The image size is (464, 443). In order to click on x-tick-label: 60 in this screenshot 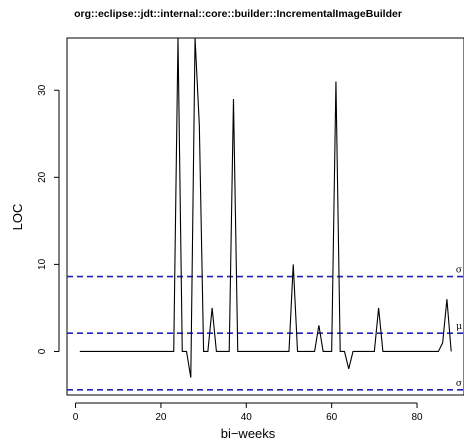, I will do `click(332, 417)`.